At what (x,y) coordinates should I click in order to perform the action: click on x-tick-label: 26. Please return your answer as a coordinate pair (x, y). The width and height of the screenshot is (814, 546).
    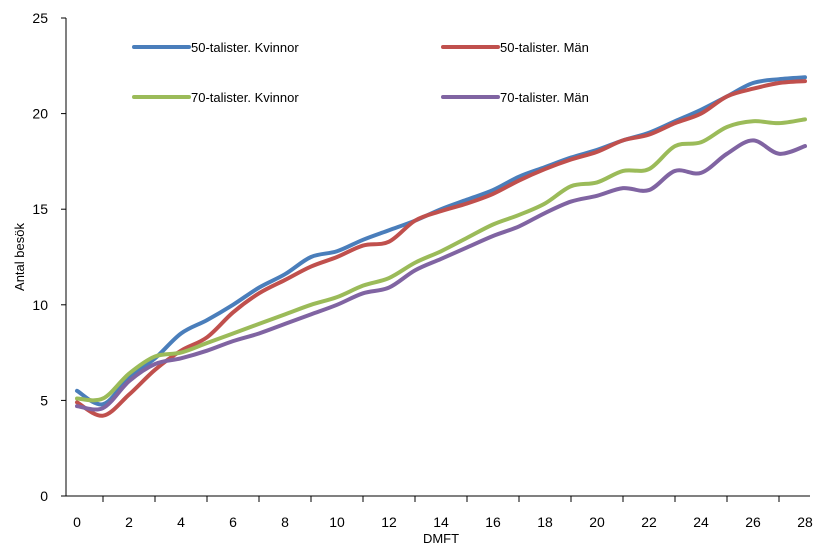
    Looking at the image, I should click on (753, 522).